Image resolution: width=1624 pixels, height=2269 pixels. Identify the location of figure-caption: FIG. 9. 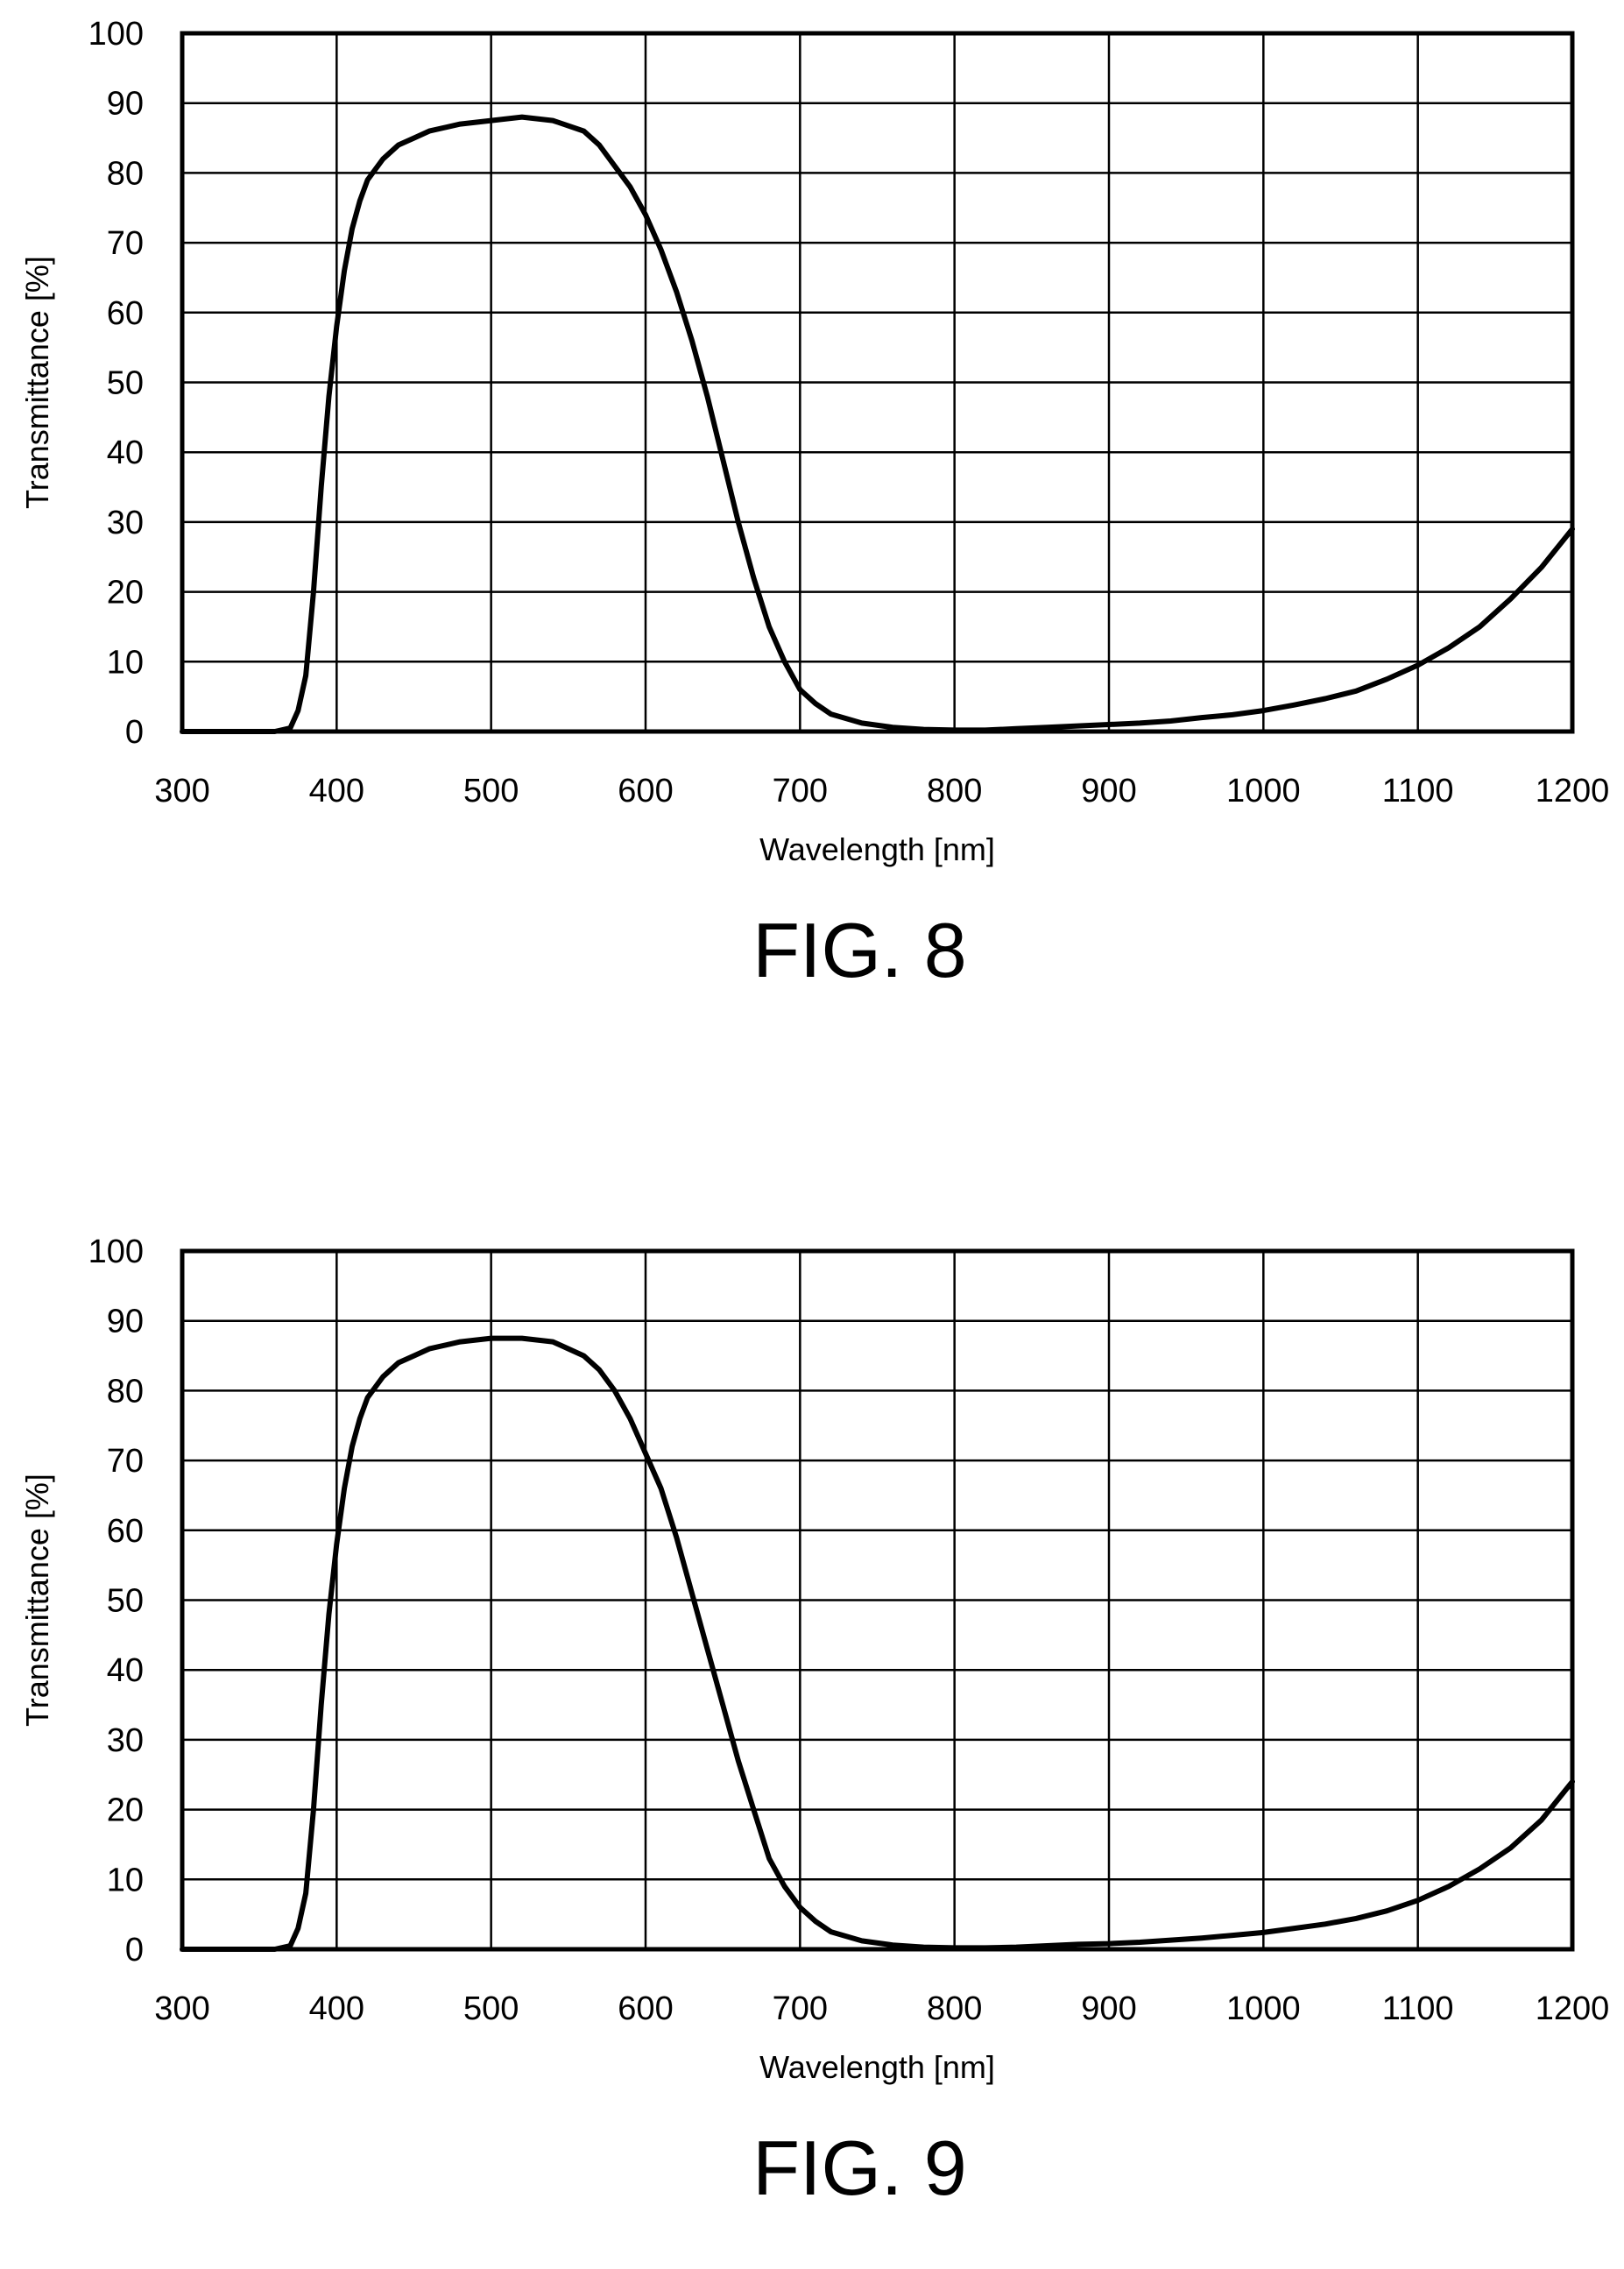
(859, 2167).